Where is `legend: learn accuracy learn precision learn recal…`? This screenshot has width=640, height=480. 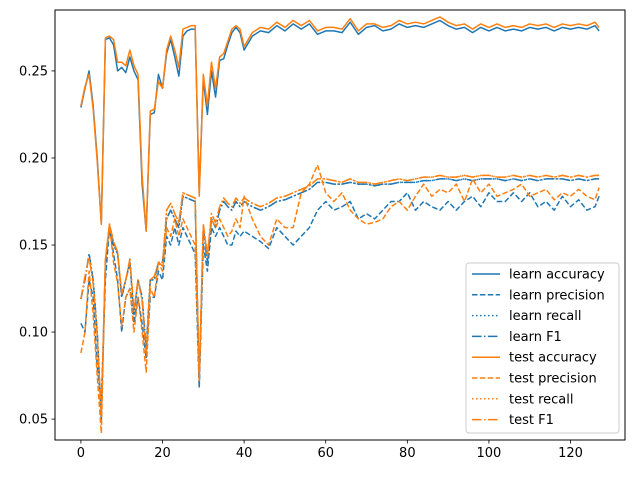
legend: learn accuracy learn precision learn recal… is located at coordinates (542, 348).